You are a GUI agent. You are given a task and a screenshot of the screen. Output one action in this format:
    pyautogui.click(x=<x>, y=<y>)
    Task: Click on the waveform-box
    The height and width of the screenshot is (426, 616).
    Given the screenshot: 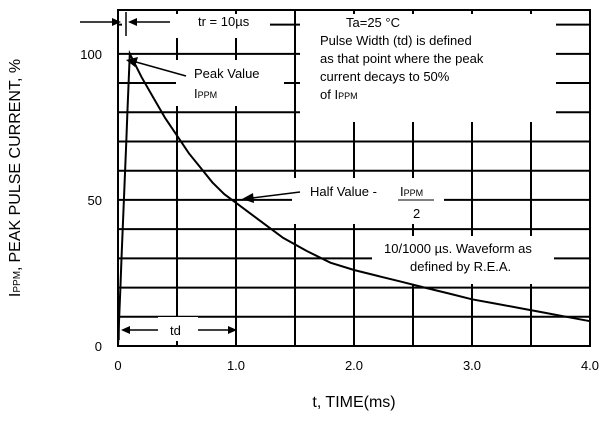 What is the action you would take?
    pyautogui.click(x=463, y=260)
    